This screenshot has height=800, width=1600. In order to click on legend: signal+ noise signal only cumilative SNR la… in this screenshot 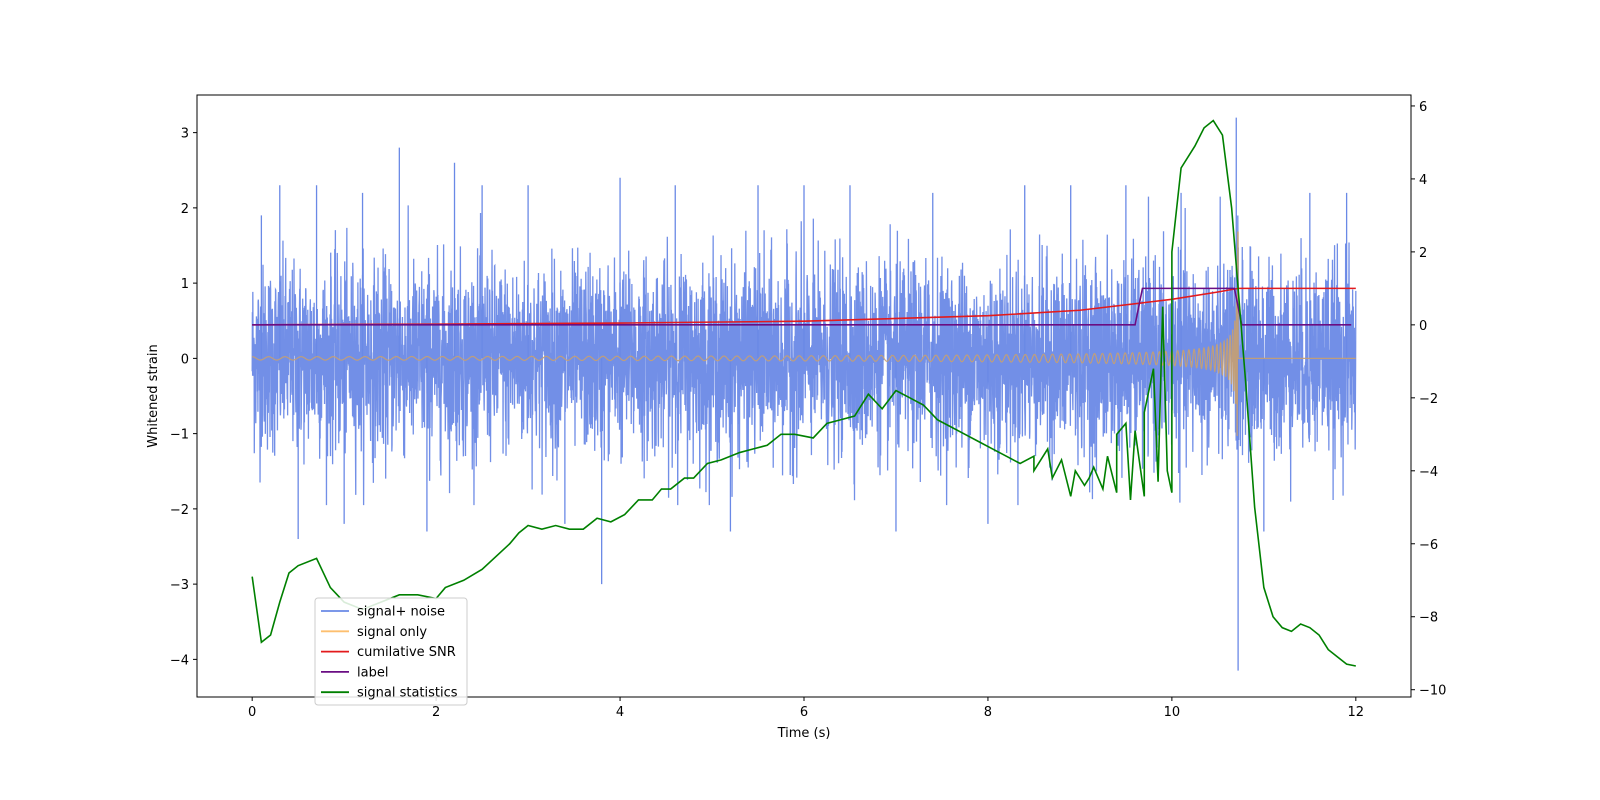, I will do `click(391, 651)`.